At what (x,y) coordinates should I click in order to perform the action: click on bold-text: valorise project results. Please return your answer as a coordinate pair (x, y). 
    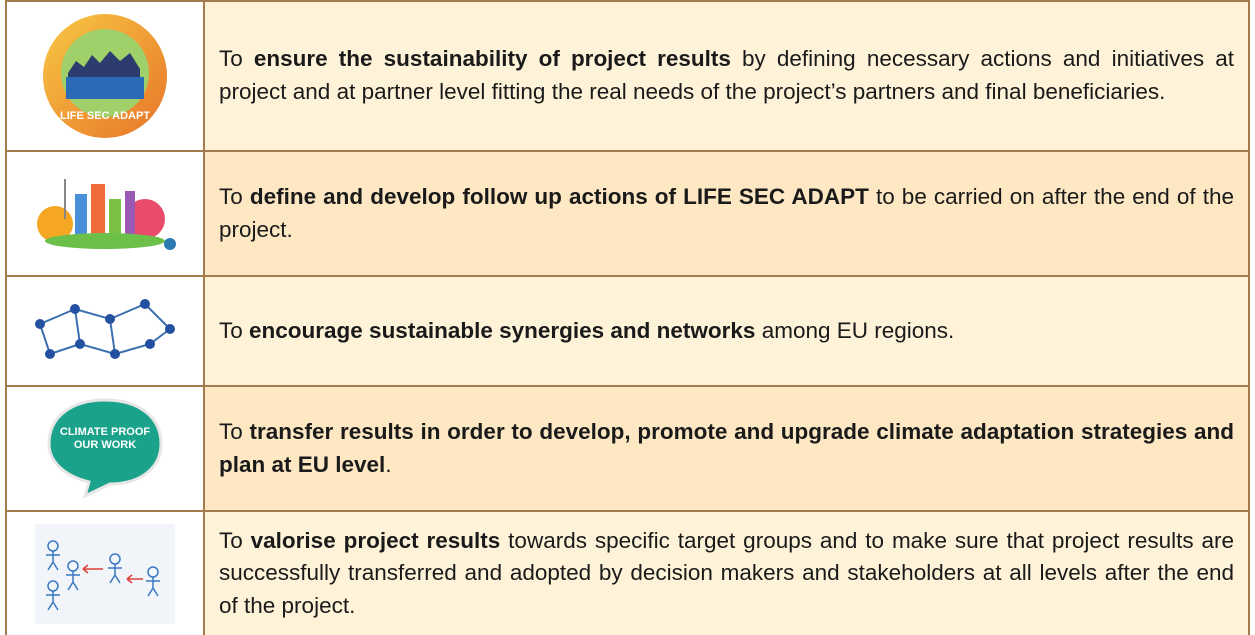
    Looking at the image, I should click on (375, 540).